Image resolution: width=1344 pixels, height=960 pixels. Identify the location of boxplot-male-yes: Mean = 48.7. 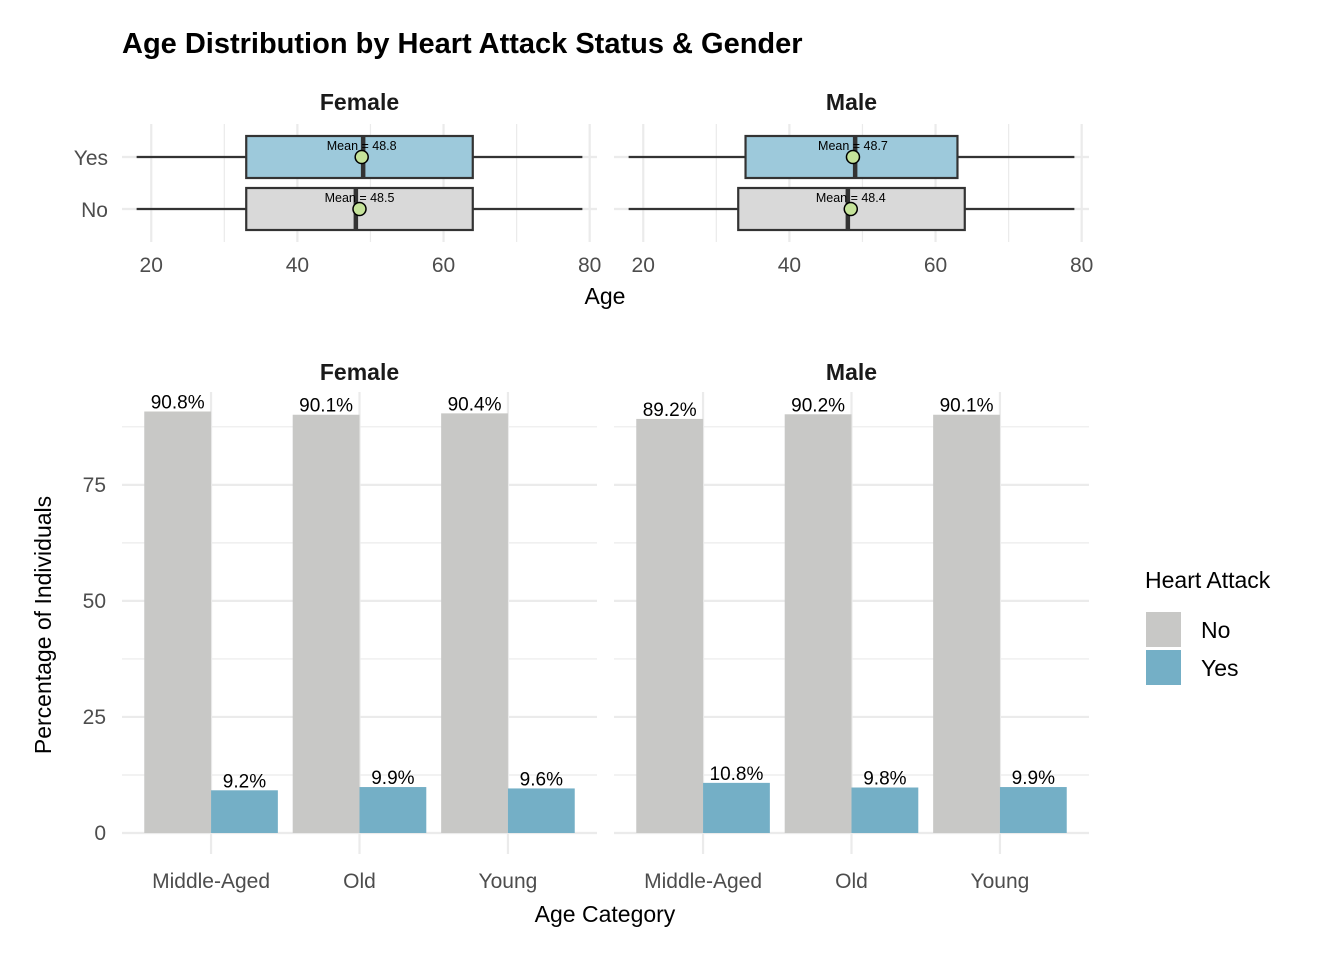
(851, 157).